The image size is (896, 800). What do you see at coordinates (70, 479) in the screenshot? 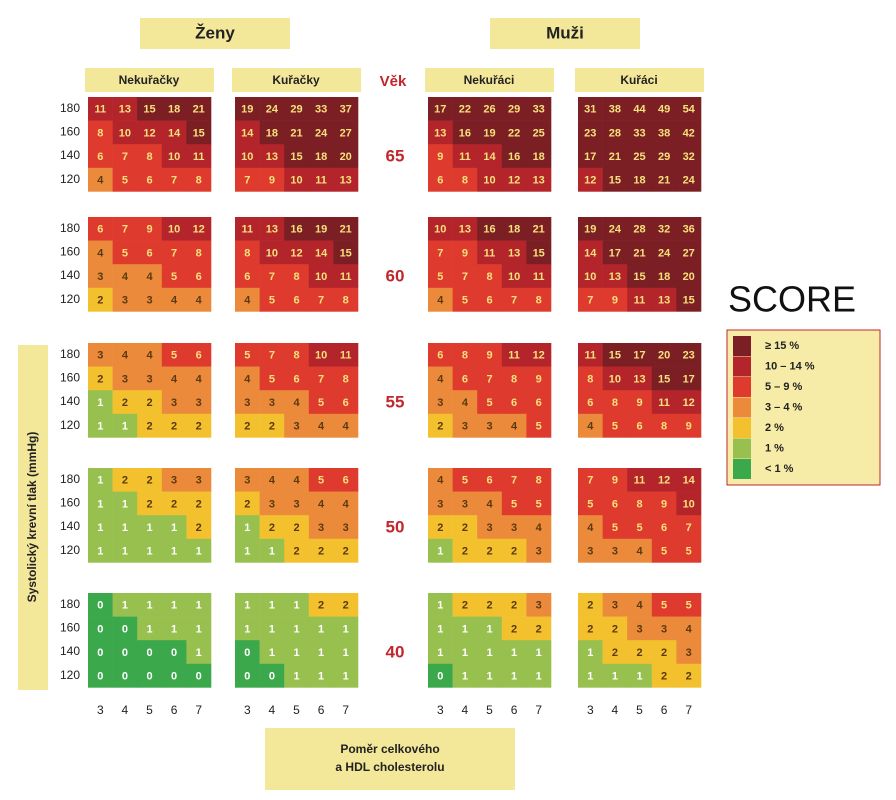
I see `y-tick-label: 180` at bounding box center [70, 479].